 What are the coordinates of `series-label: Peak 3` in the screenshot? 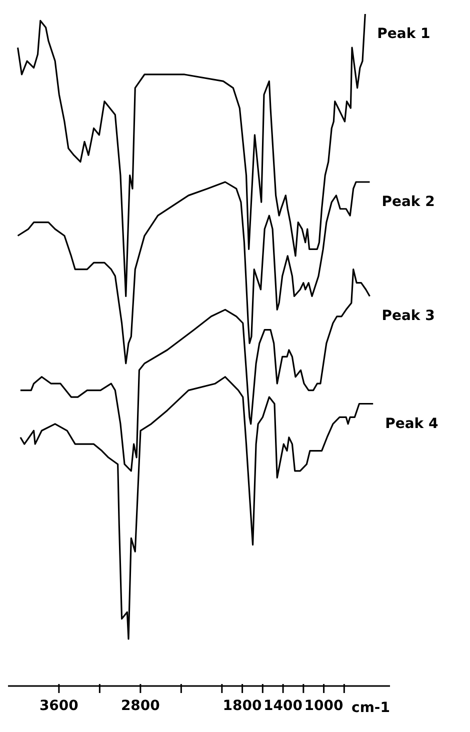 It's located at (408, 316).